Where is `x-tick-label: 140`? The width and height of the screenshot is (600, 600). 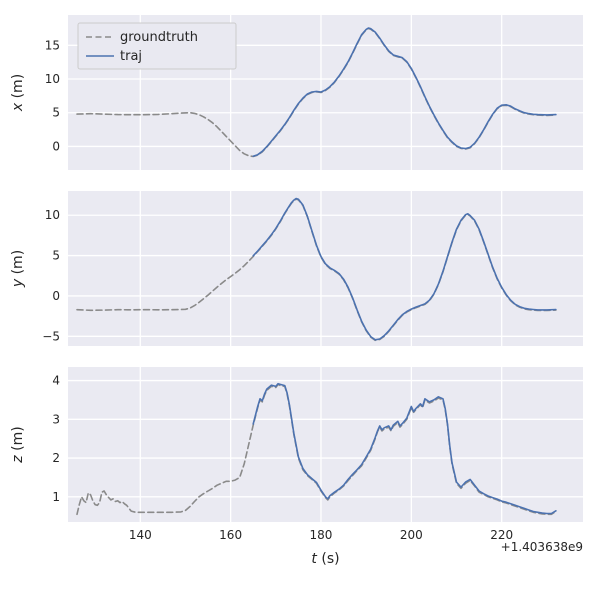
x-tick-label: 140 is located at coordinates (140, 535).